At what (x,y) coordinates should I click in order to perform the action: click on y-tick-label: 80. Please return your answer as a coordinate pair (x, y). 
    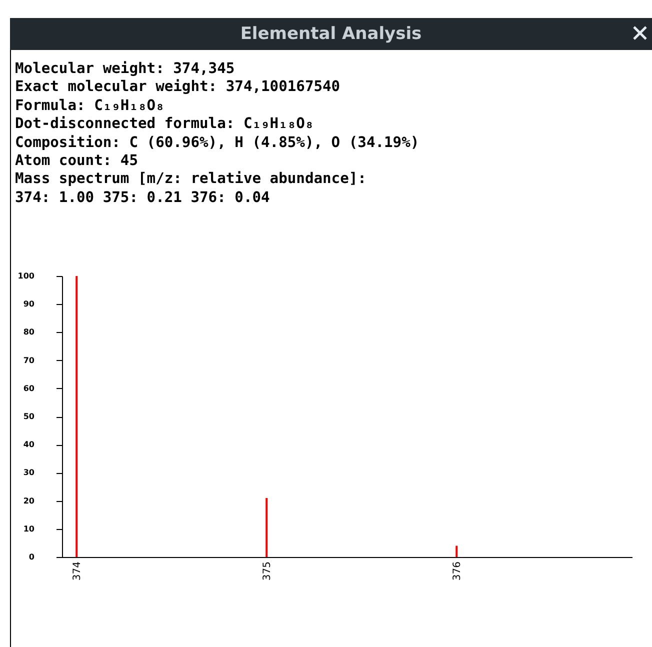
    Looking at the image, I should click on (29, 332).